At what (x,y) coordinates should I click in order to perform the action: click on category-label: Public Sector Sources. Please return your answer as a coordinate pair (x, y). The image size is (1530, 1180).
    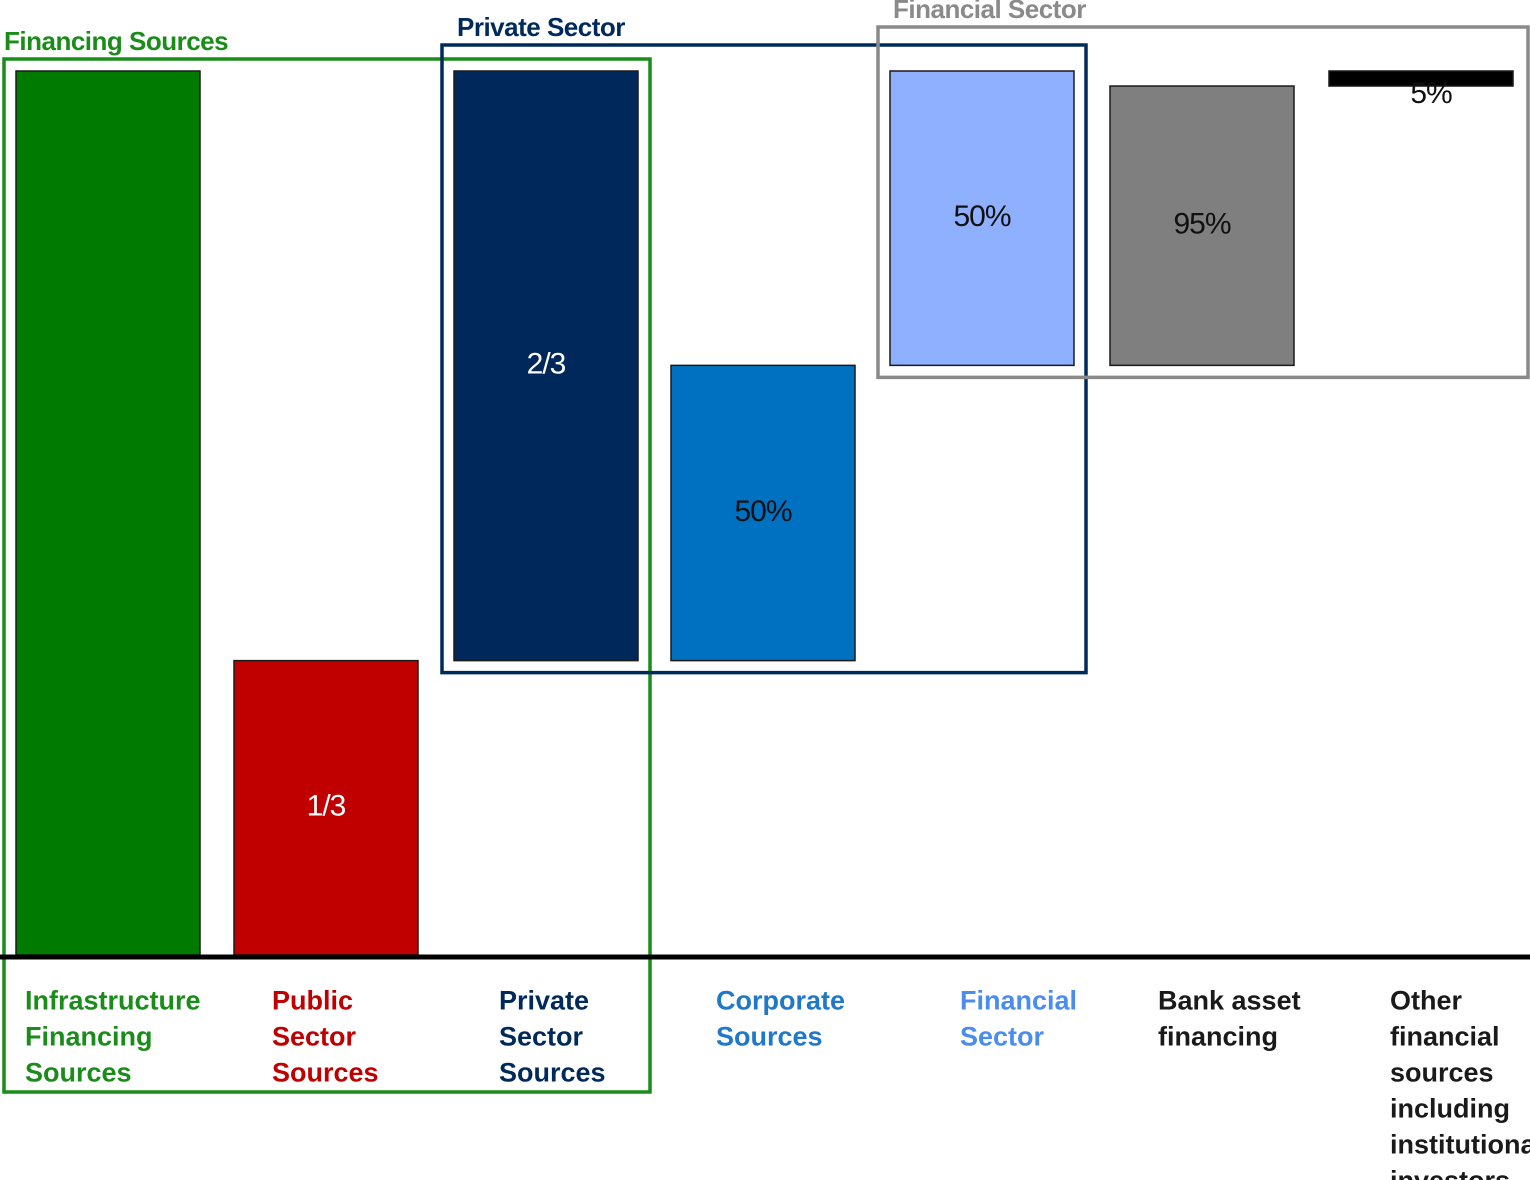
    Looking at the image, I should click on (325, 1037).